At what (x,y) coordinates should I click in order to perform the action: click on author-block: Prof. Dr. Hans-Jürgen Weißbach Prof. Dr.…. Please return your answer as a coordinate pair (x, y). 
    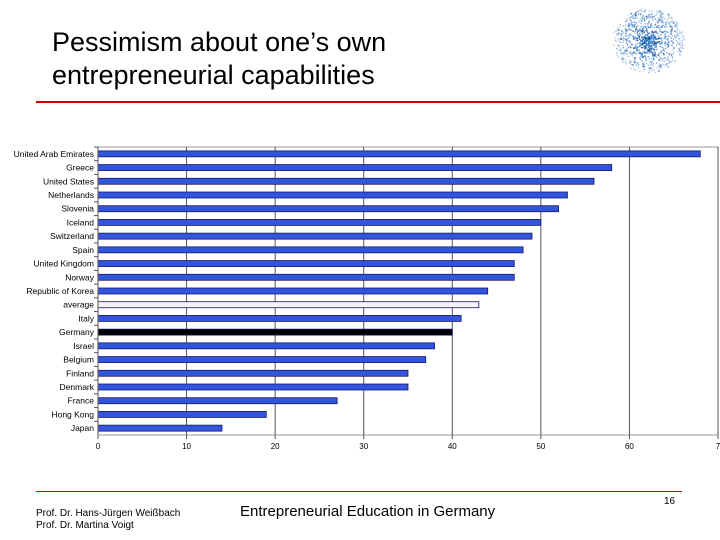
    Looking at the image, I should click on (108, 520).